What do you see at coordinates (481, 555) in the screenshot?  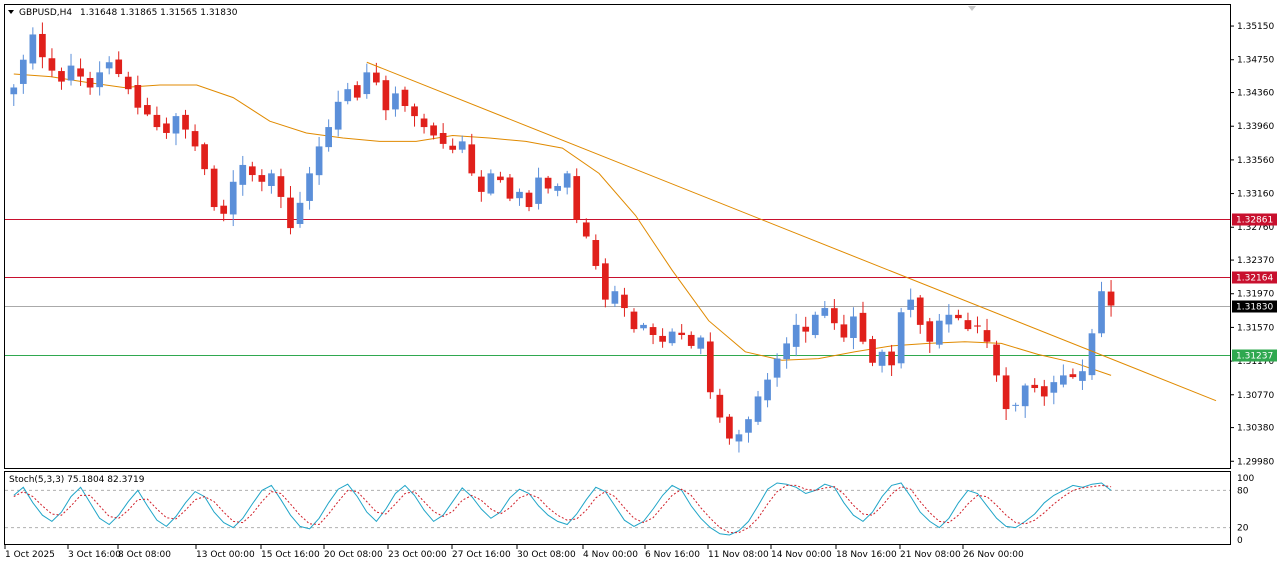 I see `time-tick-label: 27 Oct 16:00` at bounding box center [481, 555].